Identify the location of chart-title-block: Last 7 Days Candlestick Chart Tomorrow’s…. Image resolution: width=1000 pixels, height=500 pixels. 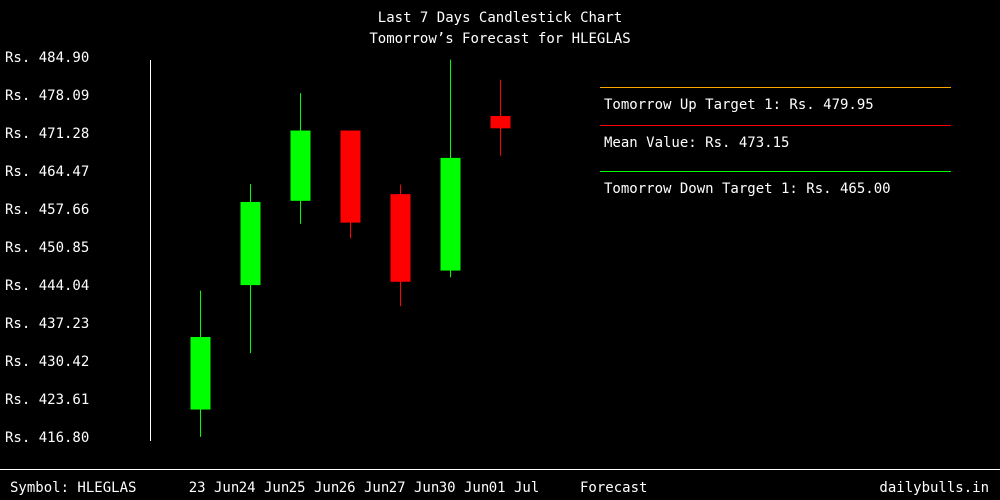
(500, 29).